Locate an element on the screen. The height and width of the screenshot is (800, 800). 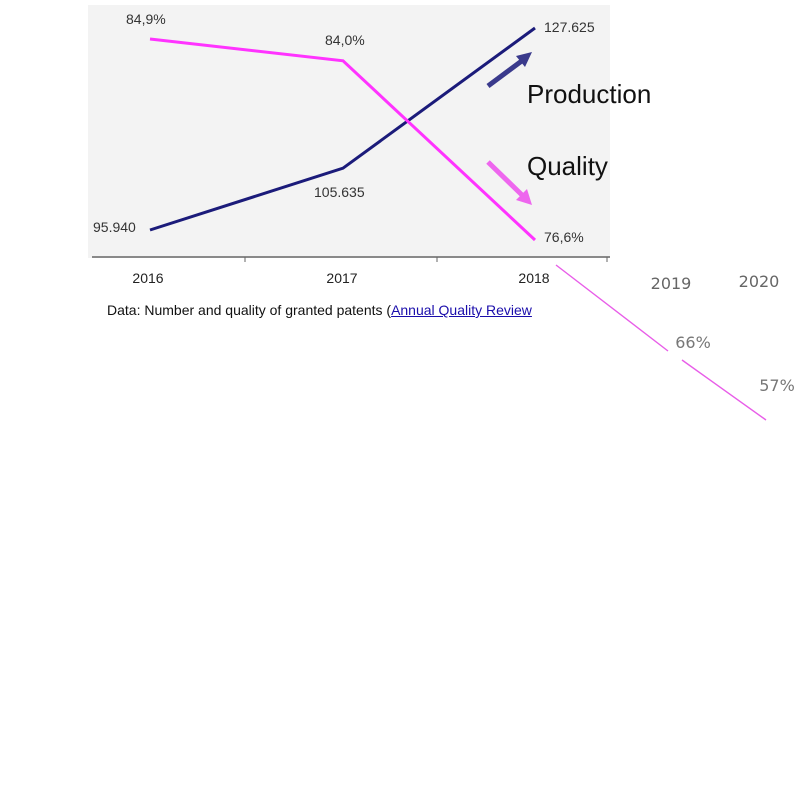
extension-quality-label: 57% is located at coordinates (777, 385).